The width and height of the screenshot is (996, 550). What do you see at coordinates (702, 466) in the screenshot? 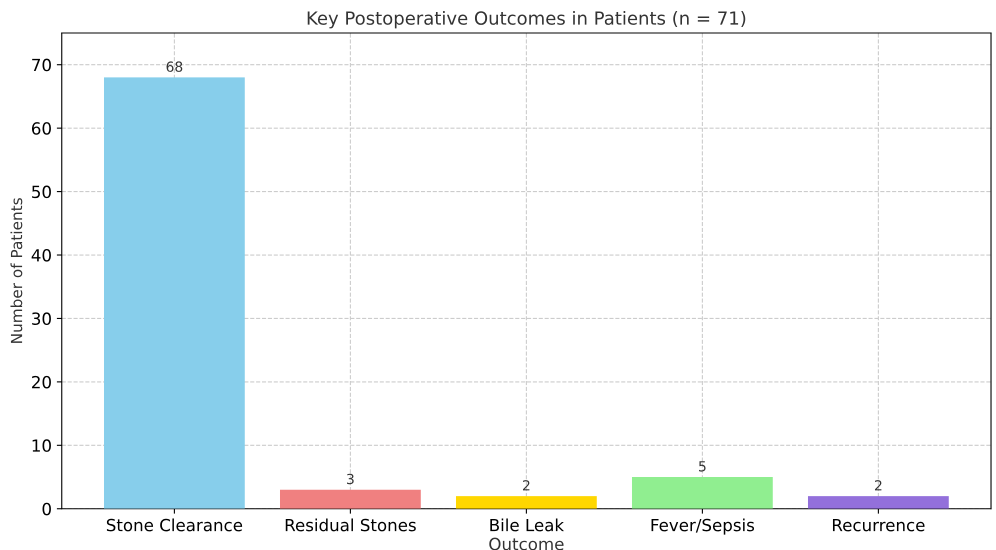
I see `data-label: 5` at bounding box center [702, 466].